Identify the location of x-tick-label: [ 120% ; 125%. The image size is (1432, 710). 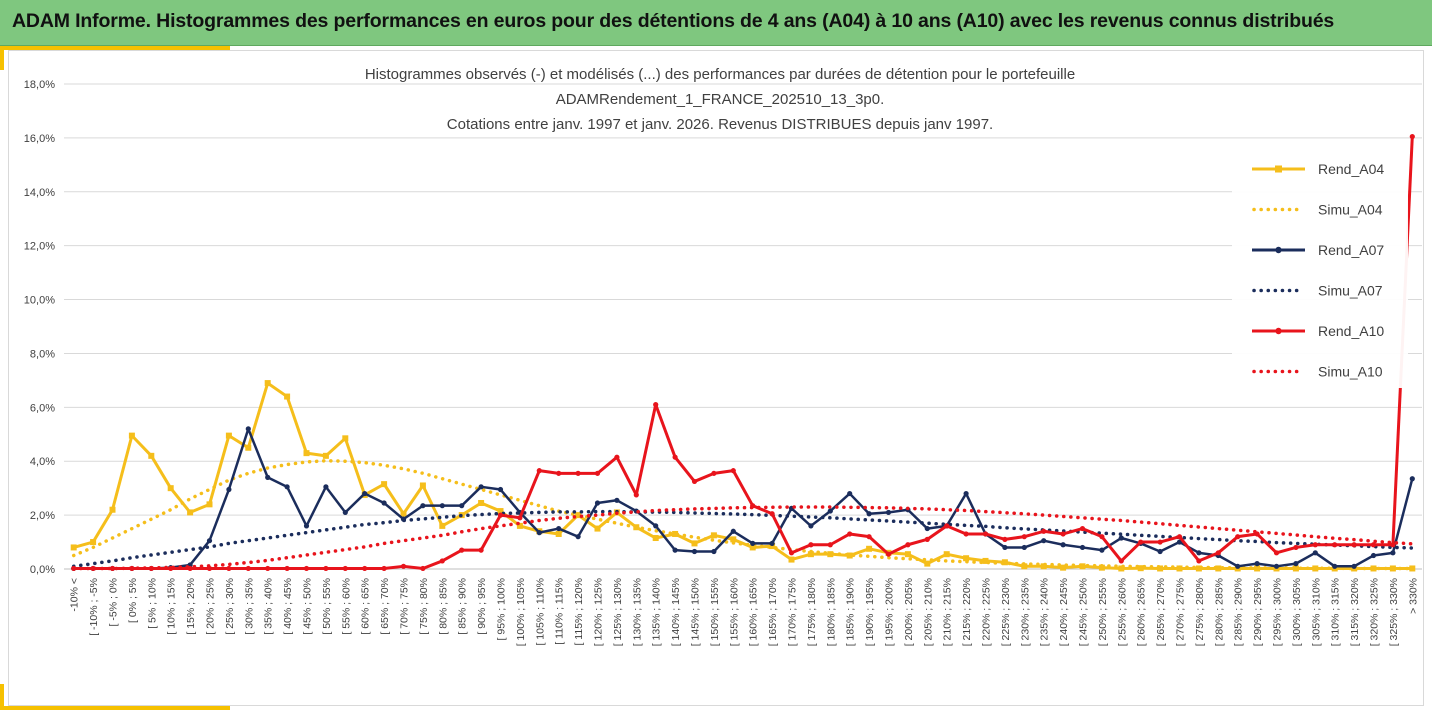
(599, 612).